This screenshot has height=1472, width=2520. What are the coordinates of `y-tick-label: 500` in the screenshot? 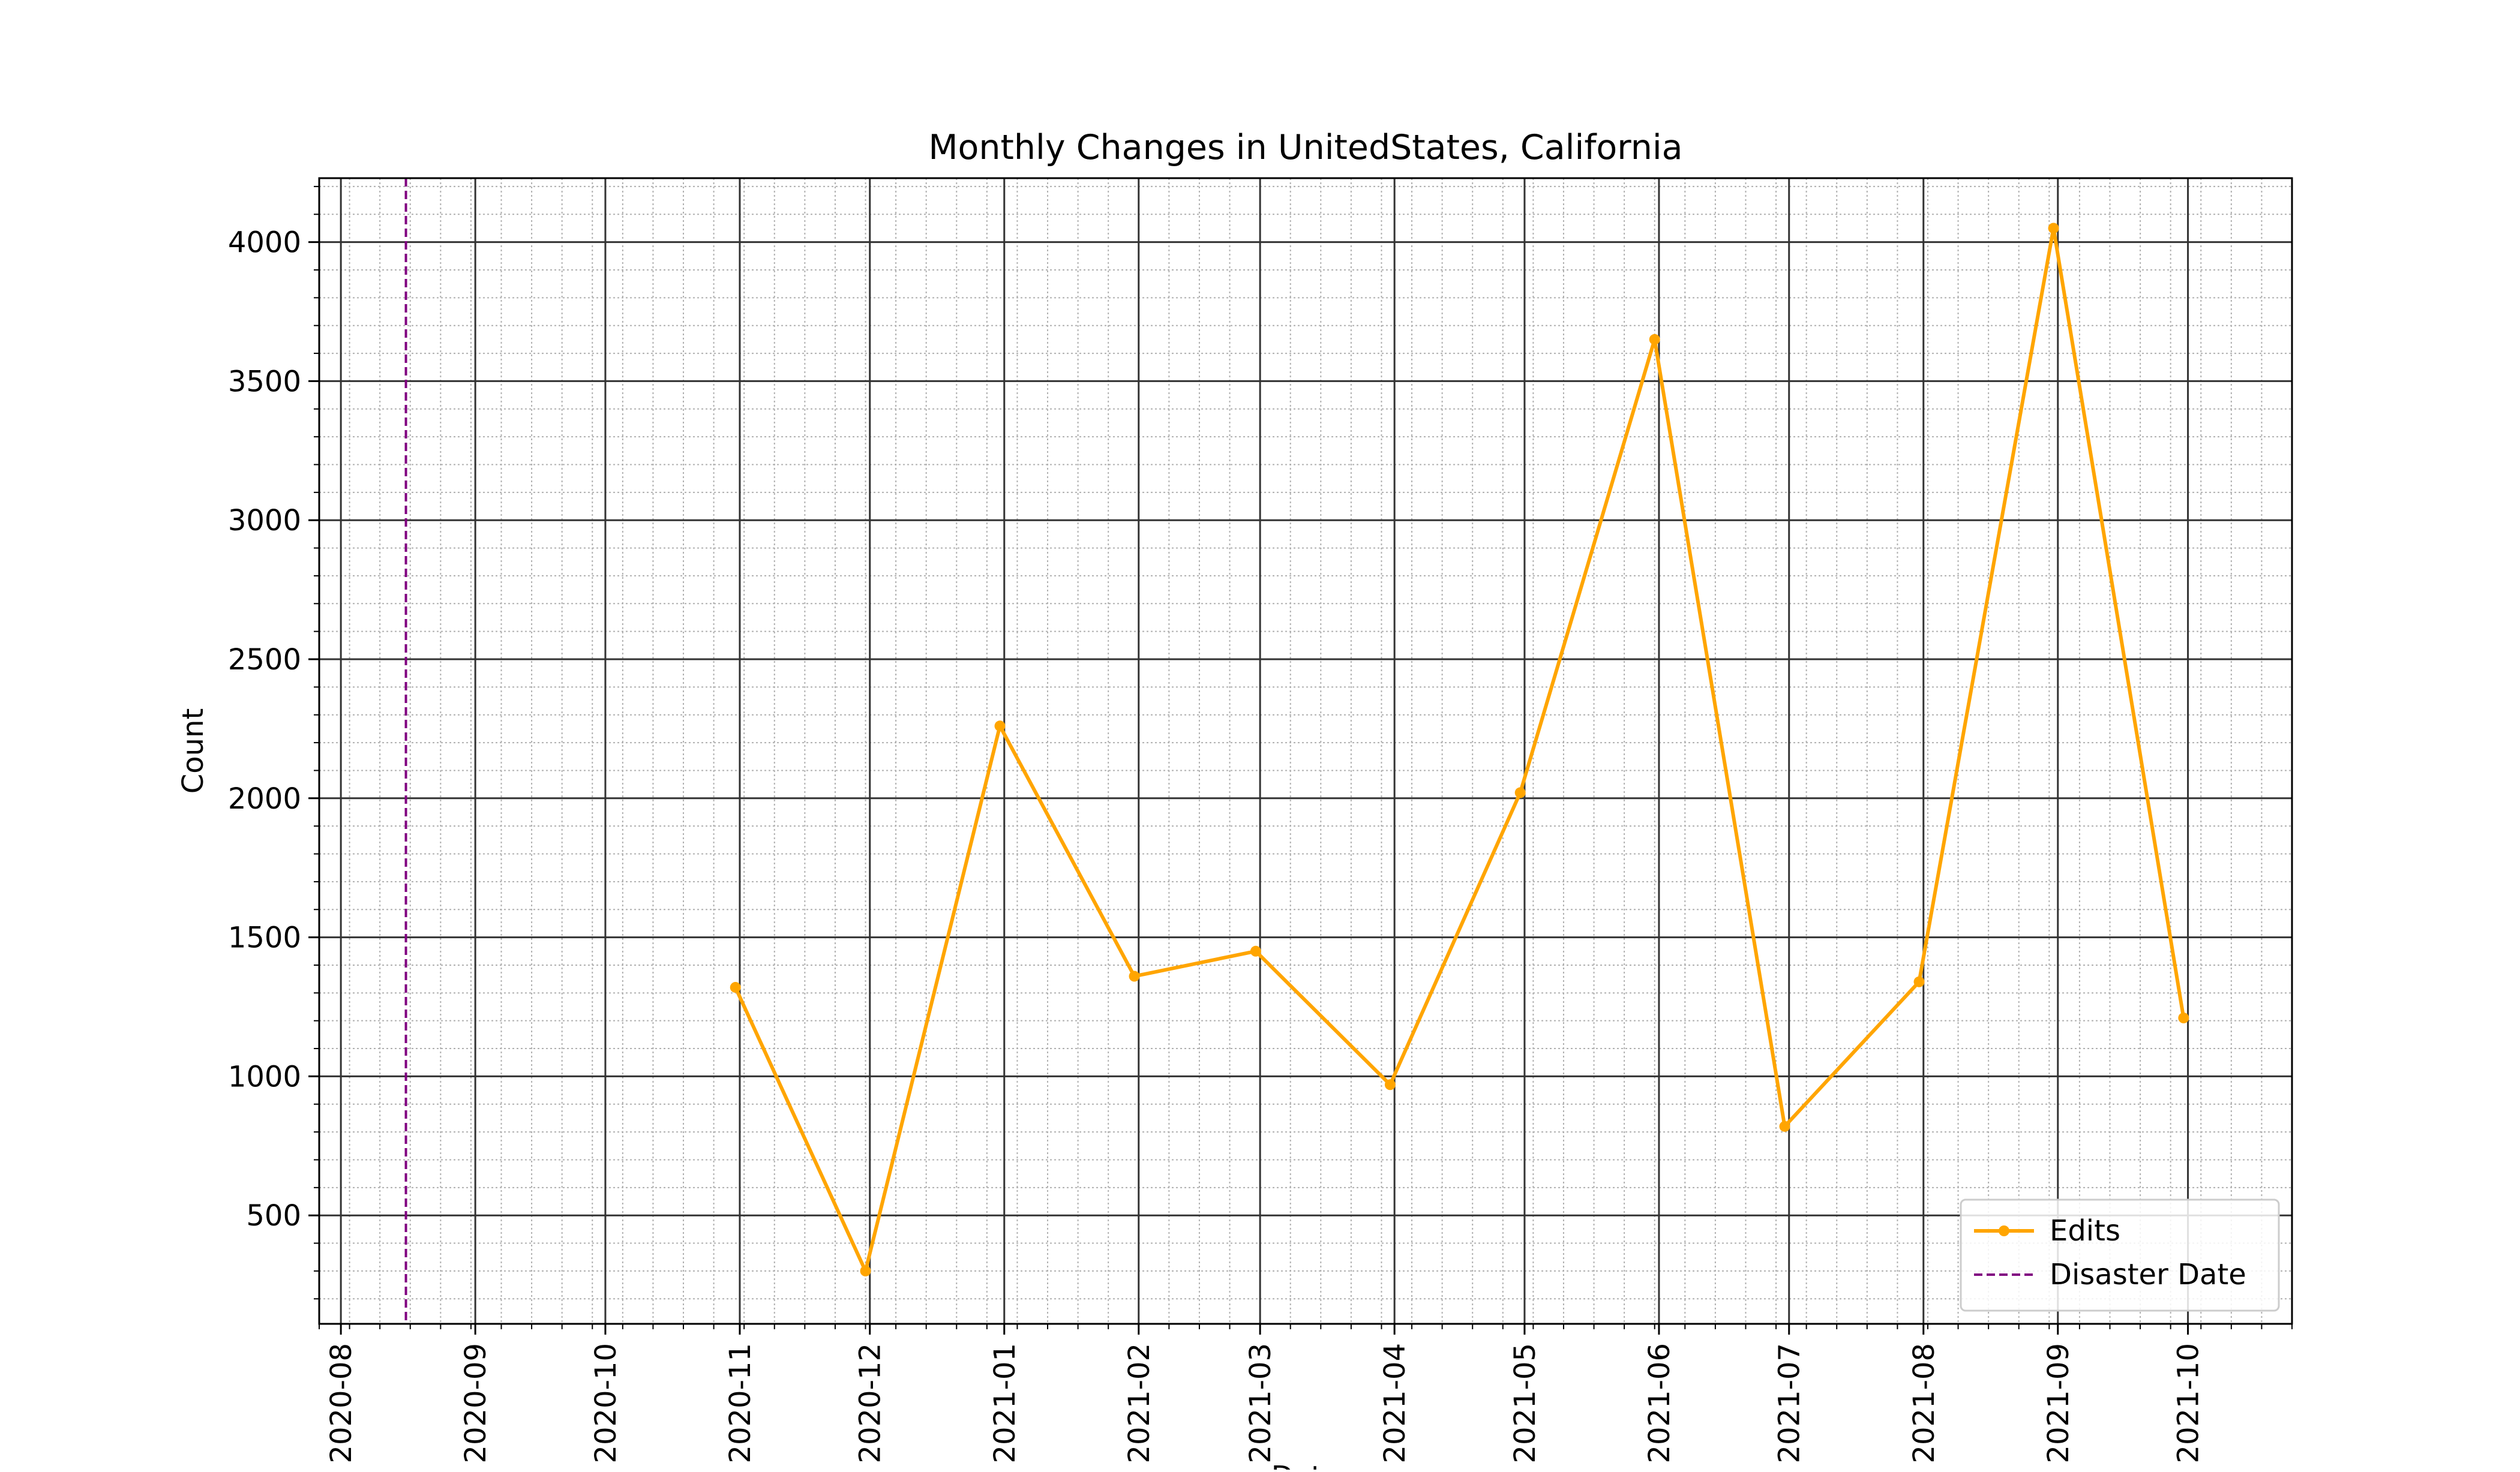 It's located at (273, 1216).